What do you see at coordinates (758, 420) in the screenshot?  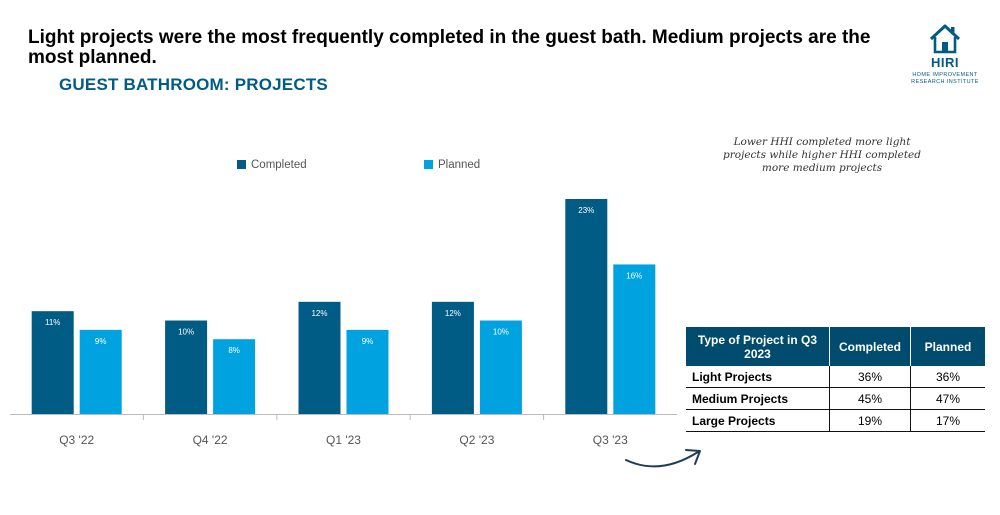 I see `table-cell-type: Large Projects` at bounding box center [758, 420].